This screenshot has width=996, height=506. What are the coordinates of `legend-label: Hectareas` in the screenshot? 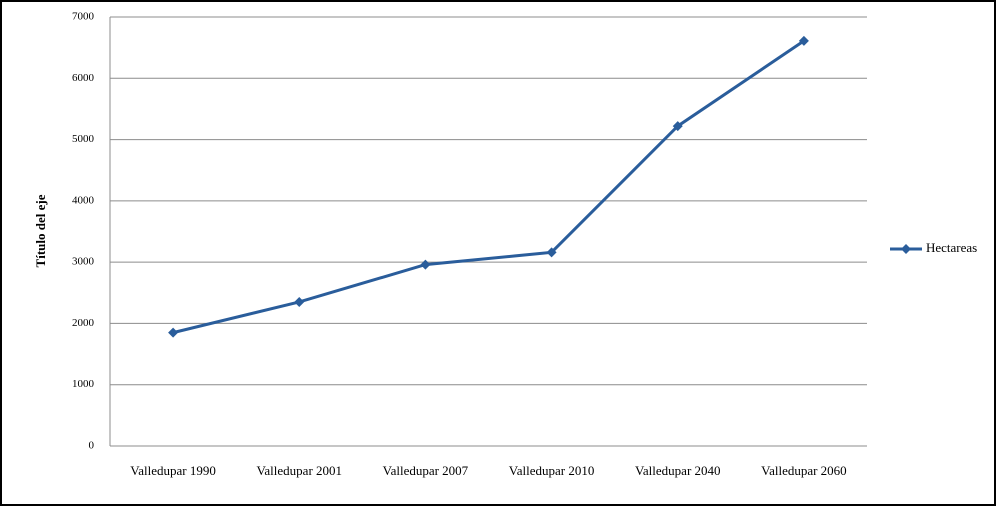 It's located at (951, 247).